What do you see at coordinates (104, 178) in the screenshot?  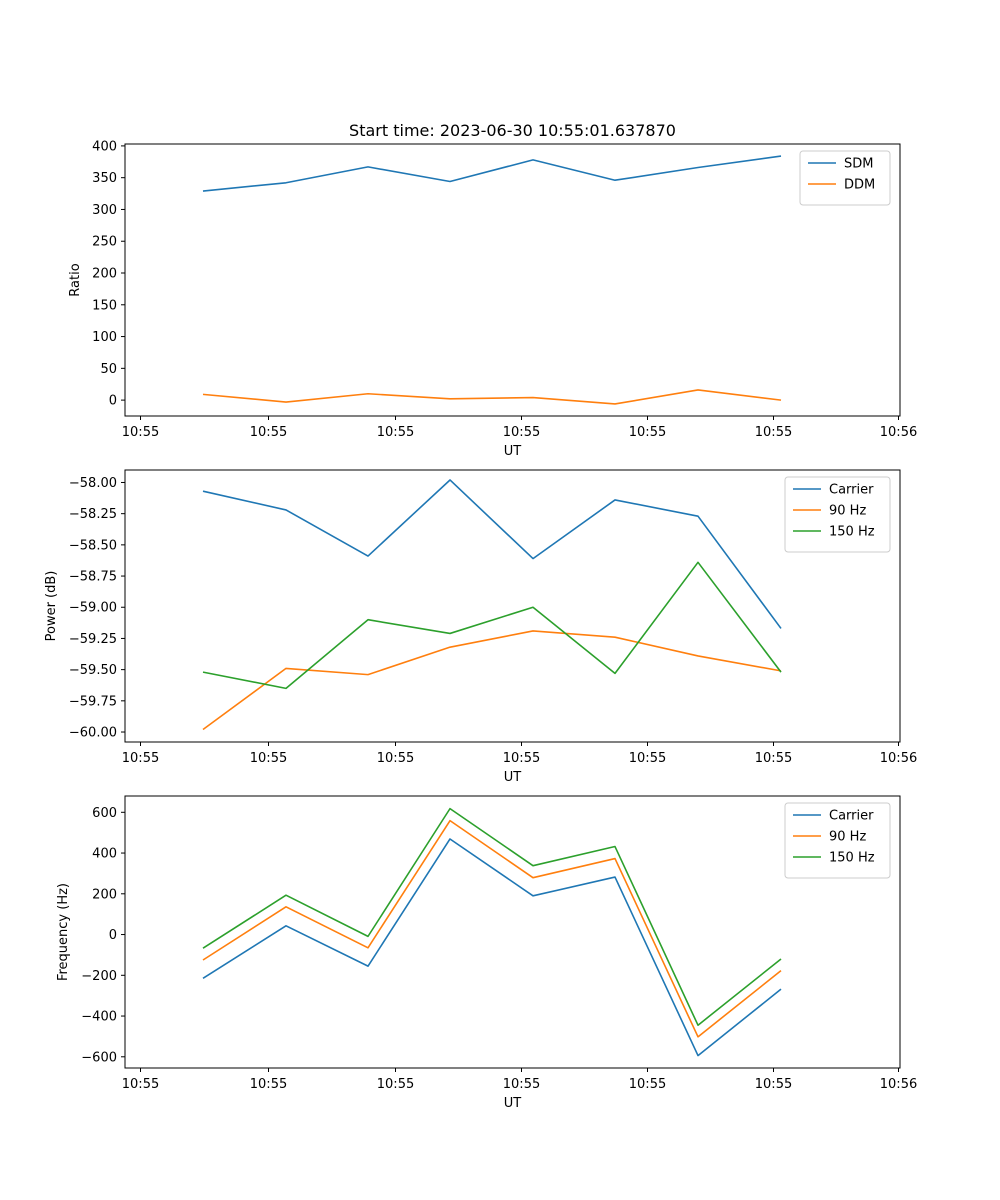 I see `y-tick-label: 350` at bounding box center [104, 178].